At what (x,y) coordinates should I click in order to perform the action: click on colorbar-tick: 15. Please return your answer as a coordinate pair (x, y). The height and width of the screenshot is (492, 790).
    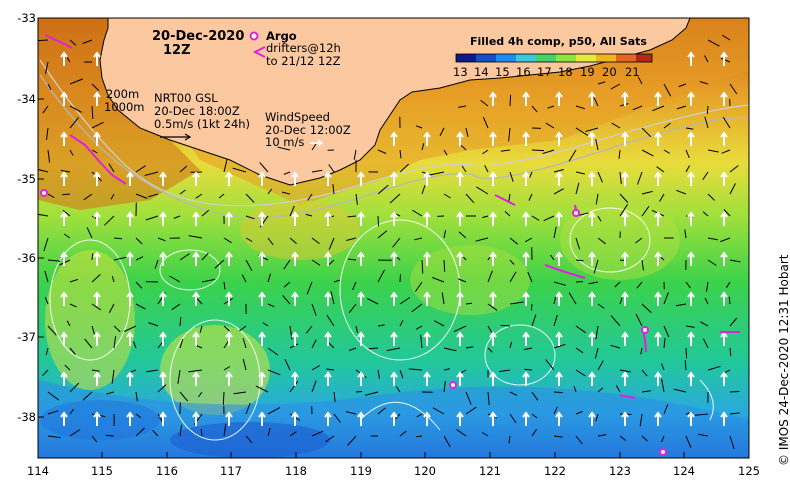
    Looking at the image, I should click on (502, 72).